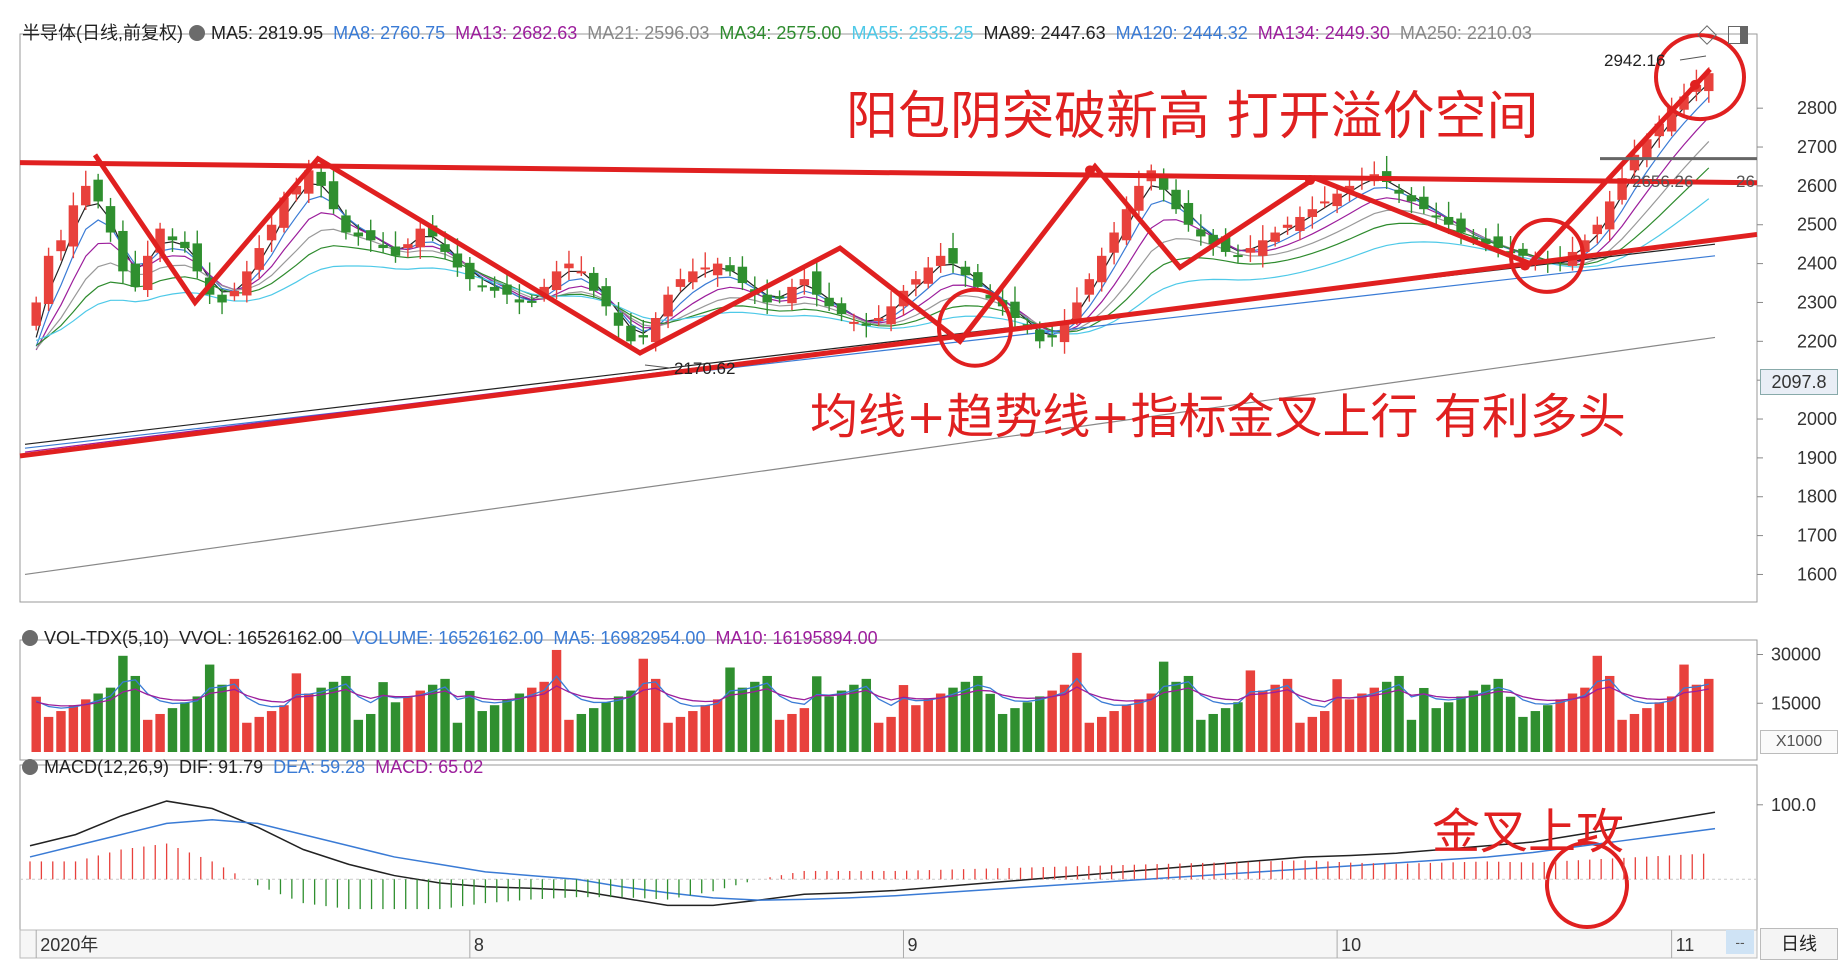 This screenshot has height=979, width=1846. Describe the element at coordinates (1465, 33) in the screenshot. I see `ma-legend-item-9: MA250: 2210.03` at that location.